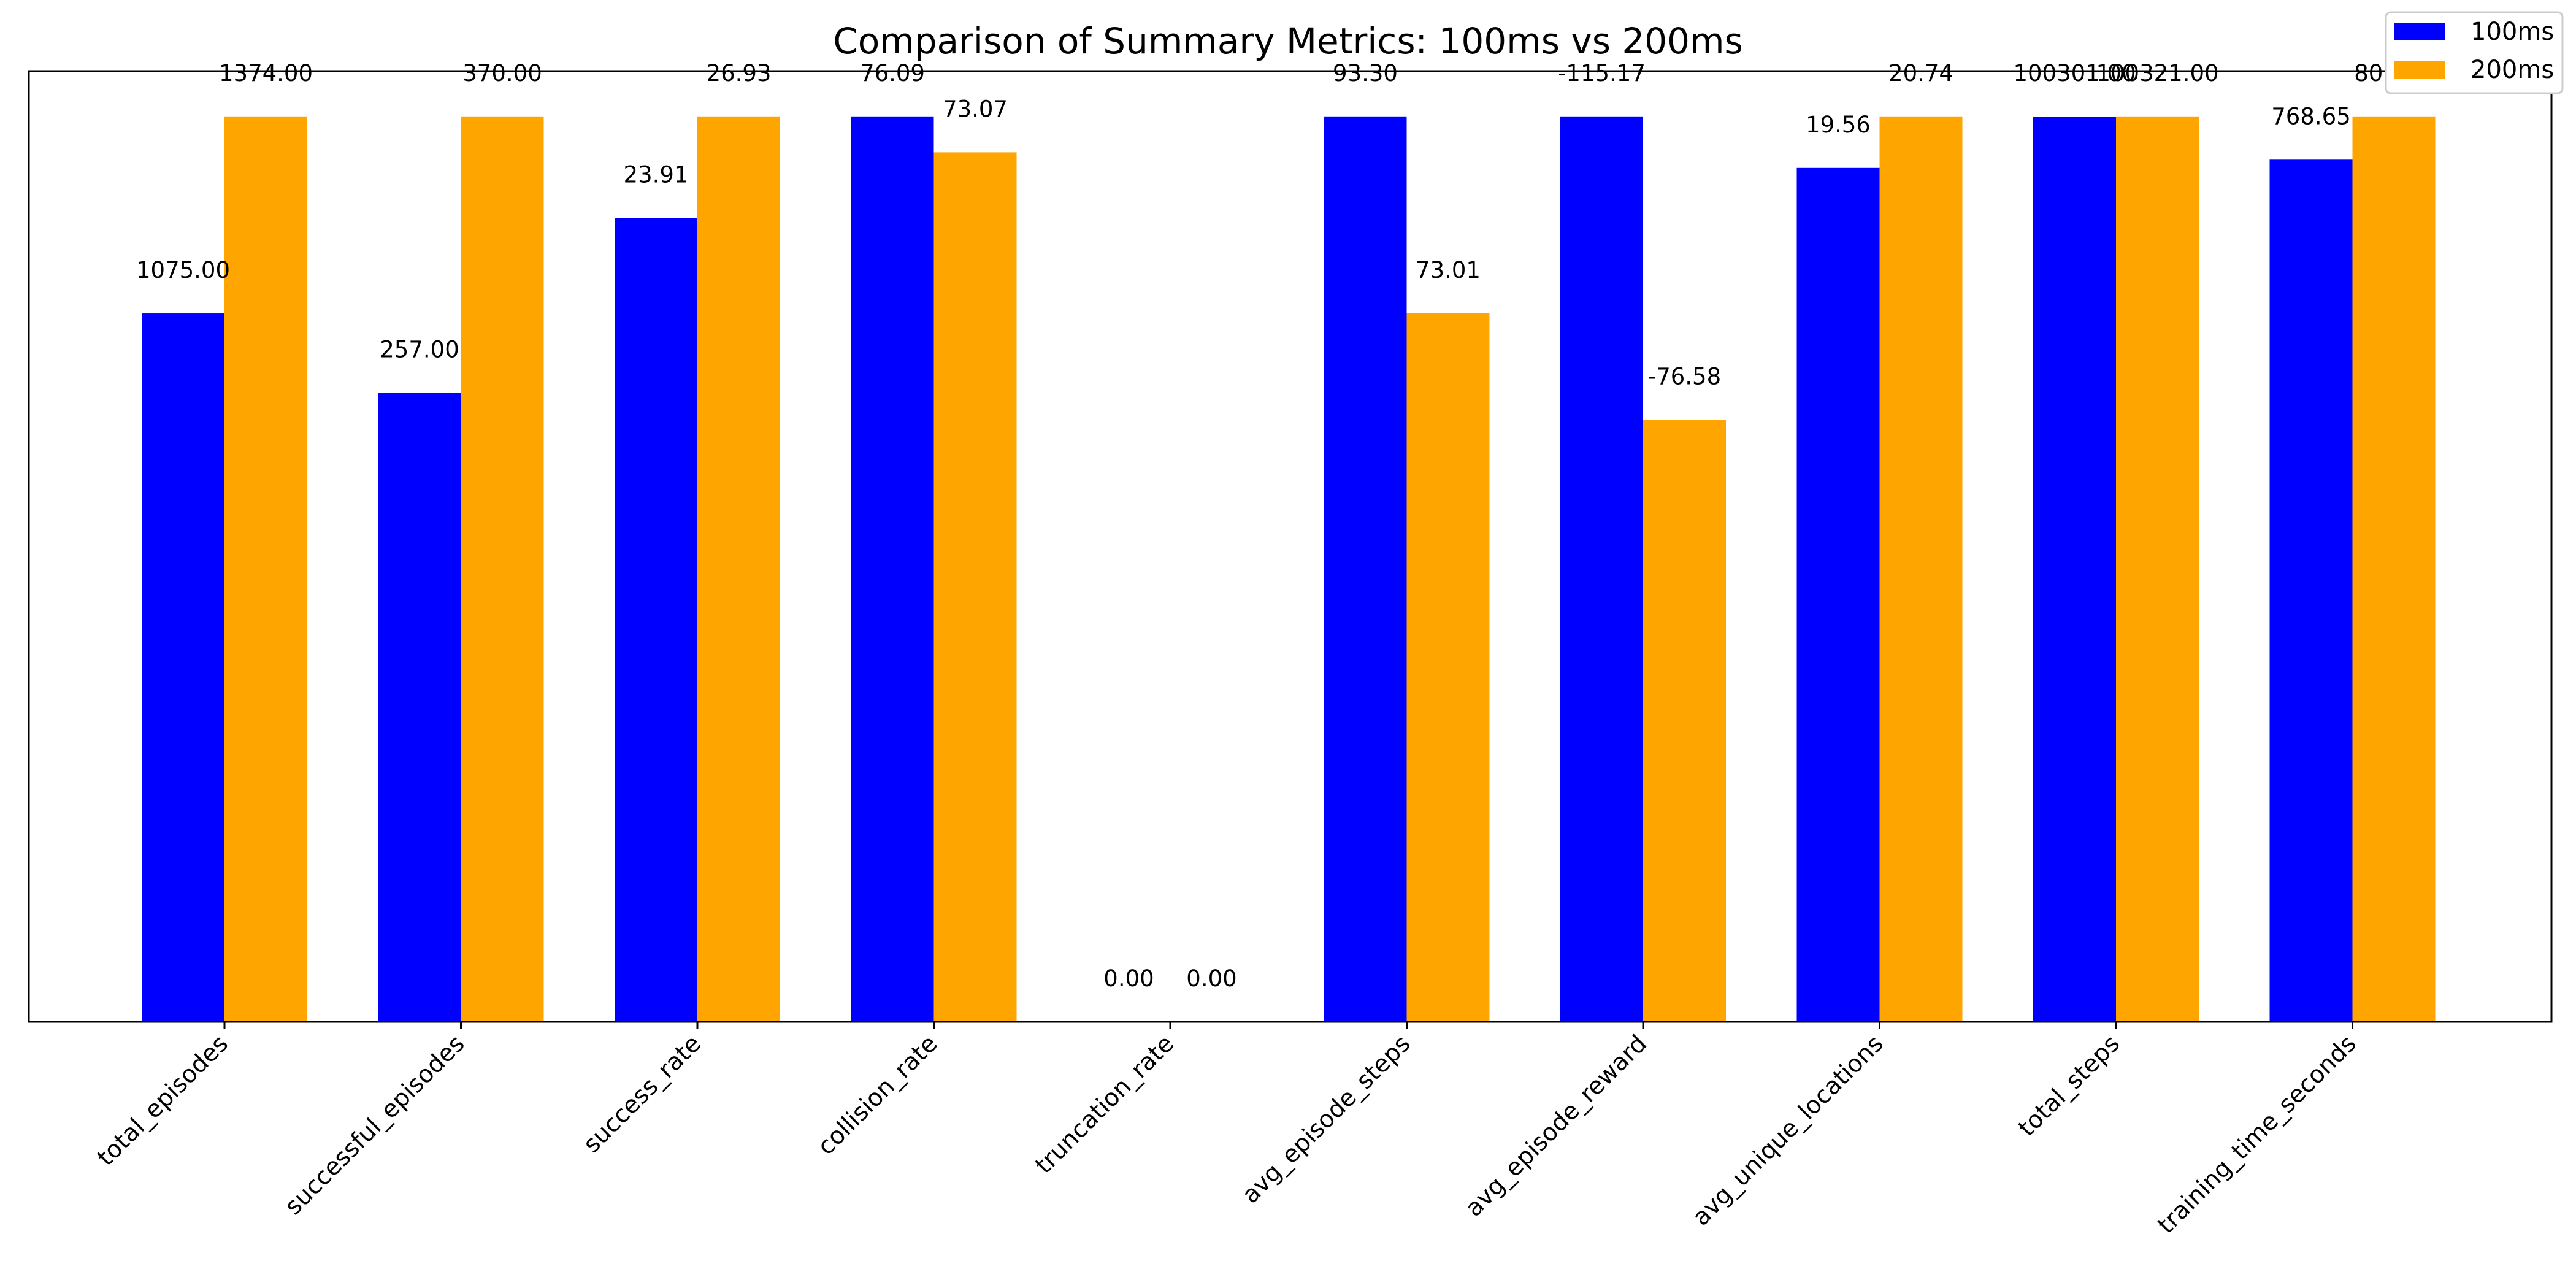  What do you see at coordinates (1448, 667) in the screenshot?
I see `bar-avg_episode_steps-200ms` at bounding box center [1448, 667].